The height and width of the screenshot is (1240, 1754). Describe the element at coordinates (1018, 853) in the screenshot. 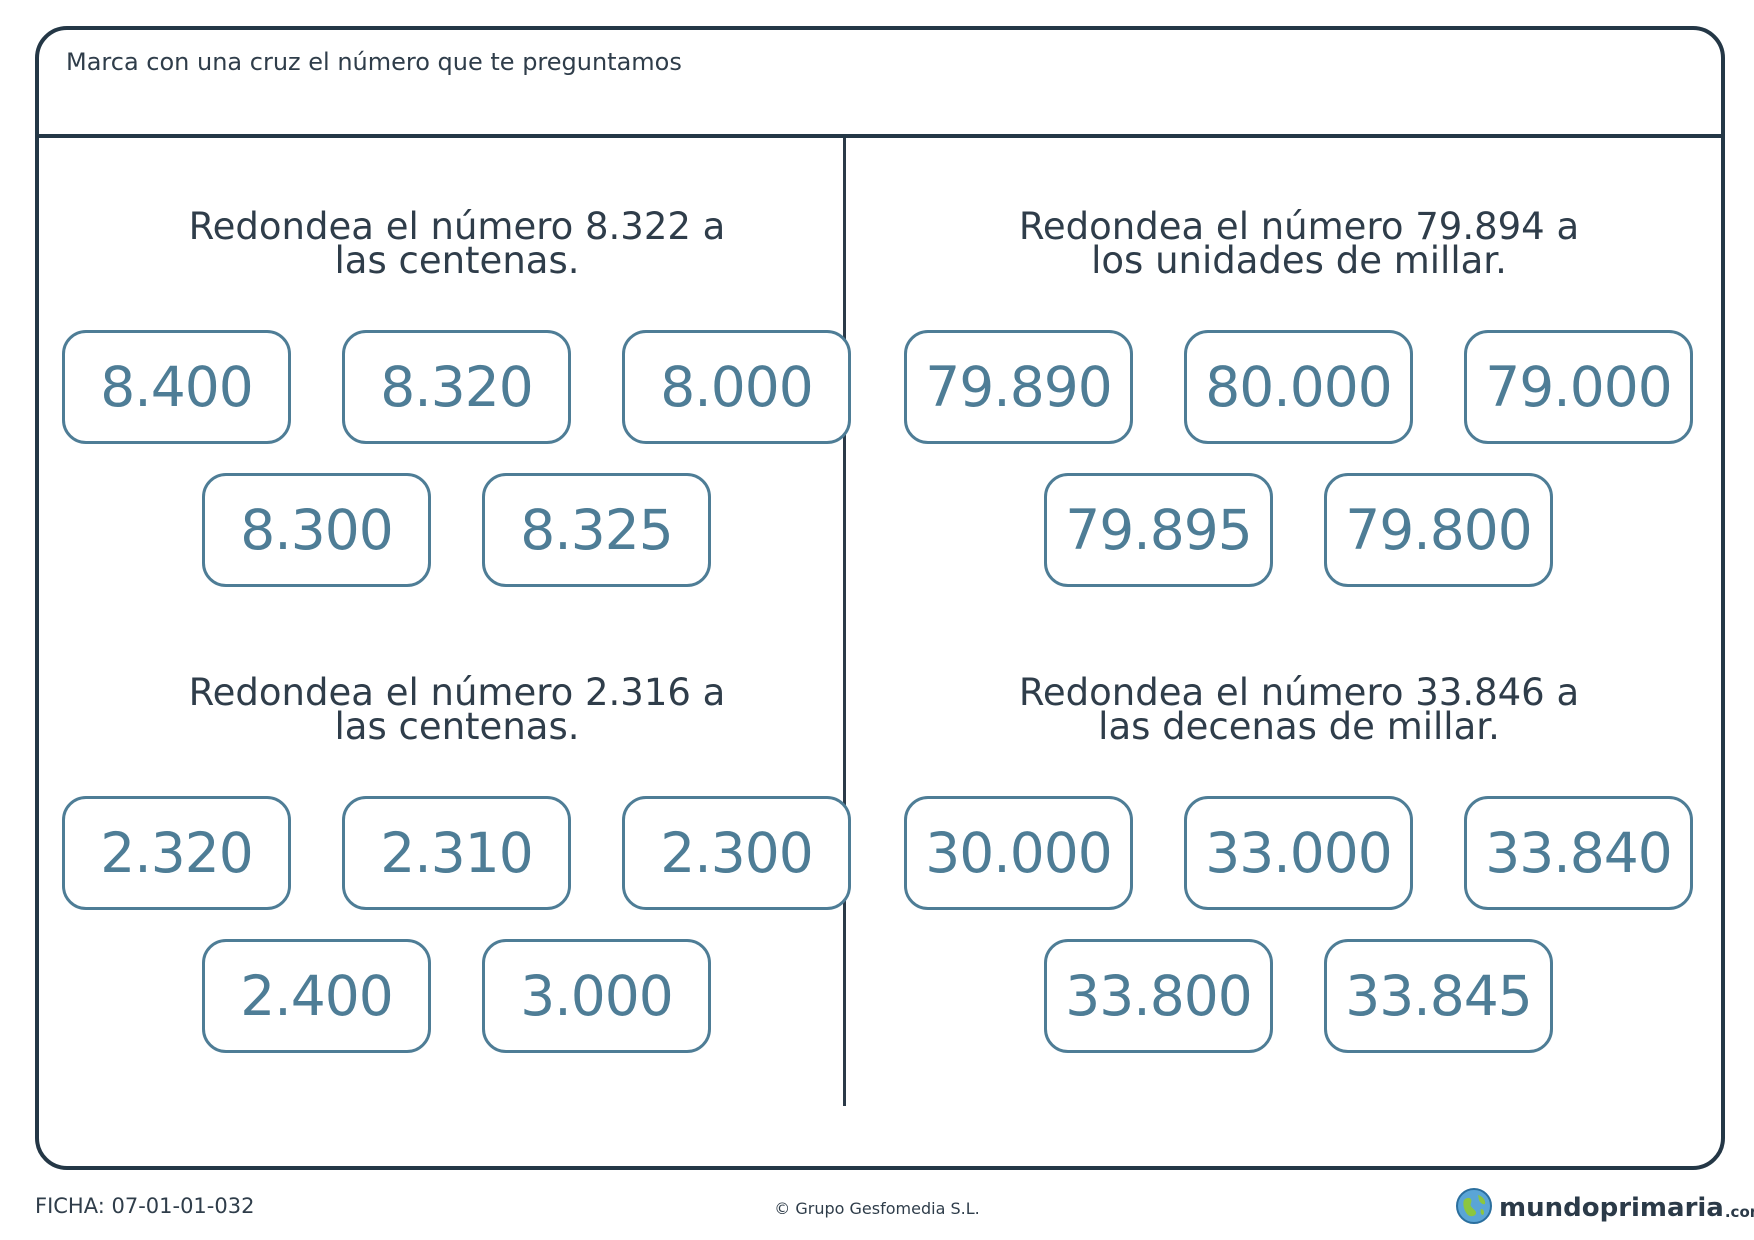

I see `option-box: 30.000` at that location.